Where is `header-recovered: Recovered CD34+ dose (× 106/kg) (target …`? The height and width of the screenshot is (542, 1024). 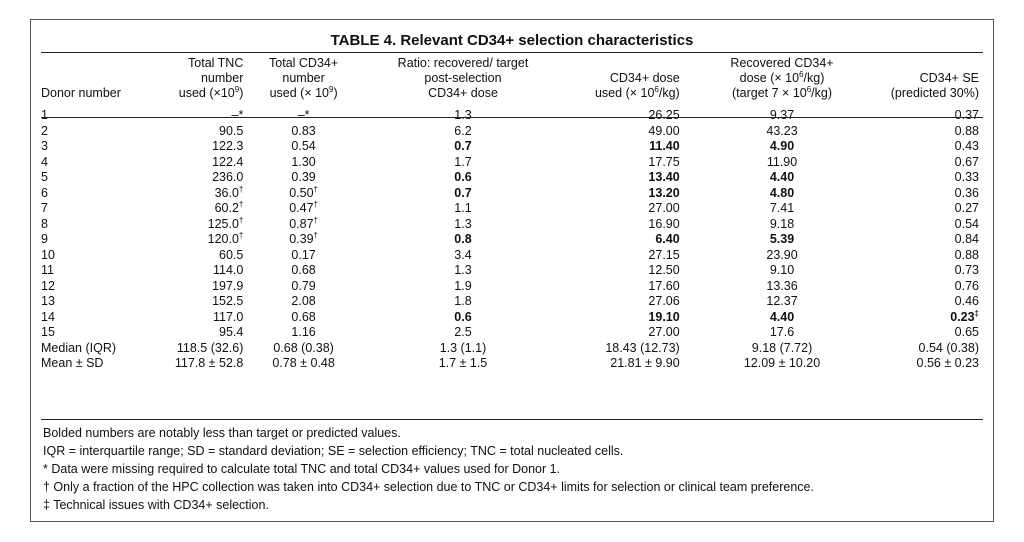 header-recovered: Recovered CD34+ dose (× 106/kg) (target … is located at coordinates (782, 80).